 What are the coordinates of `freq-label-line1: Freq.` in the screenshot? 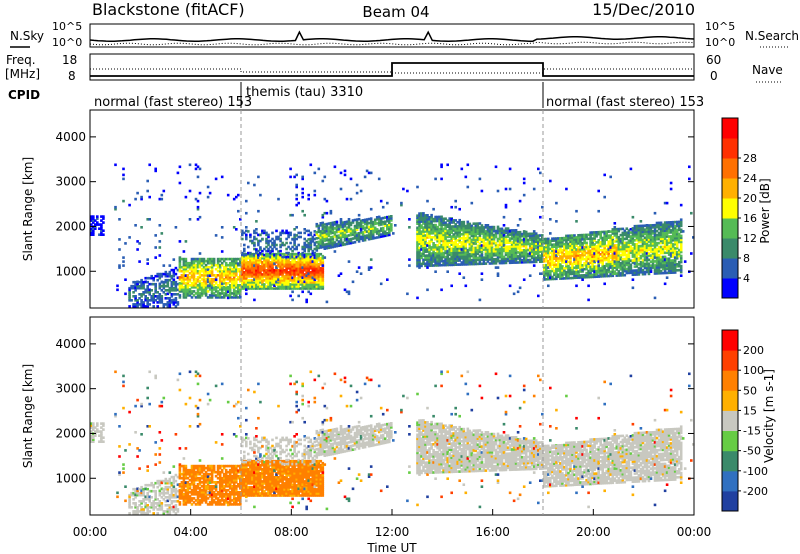 It's located at (21, 60).